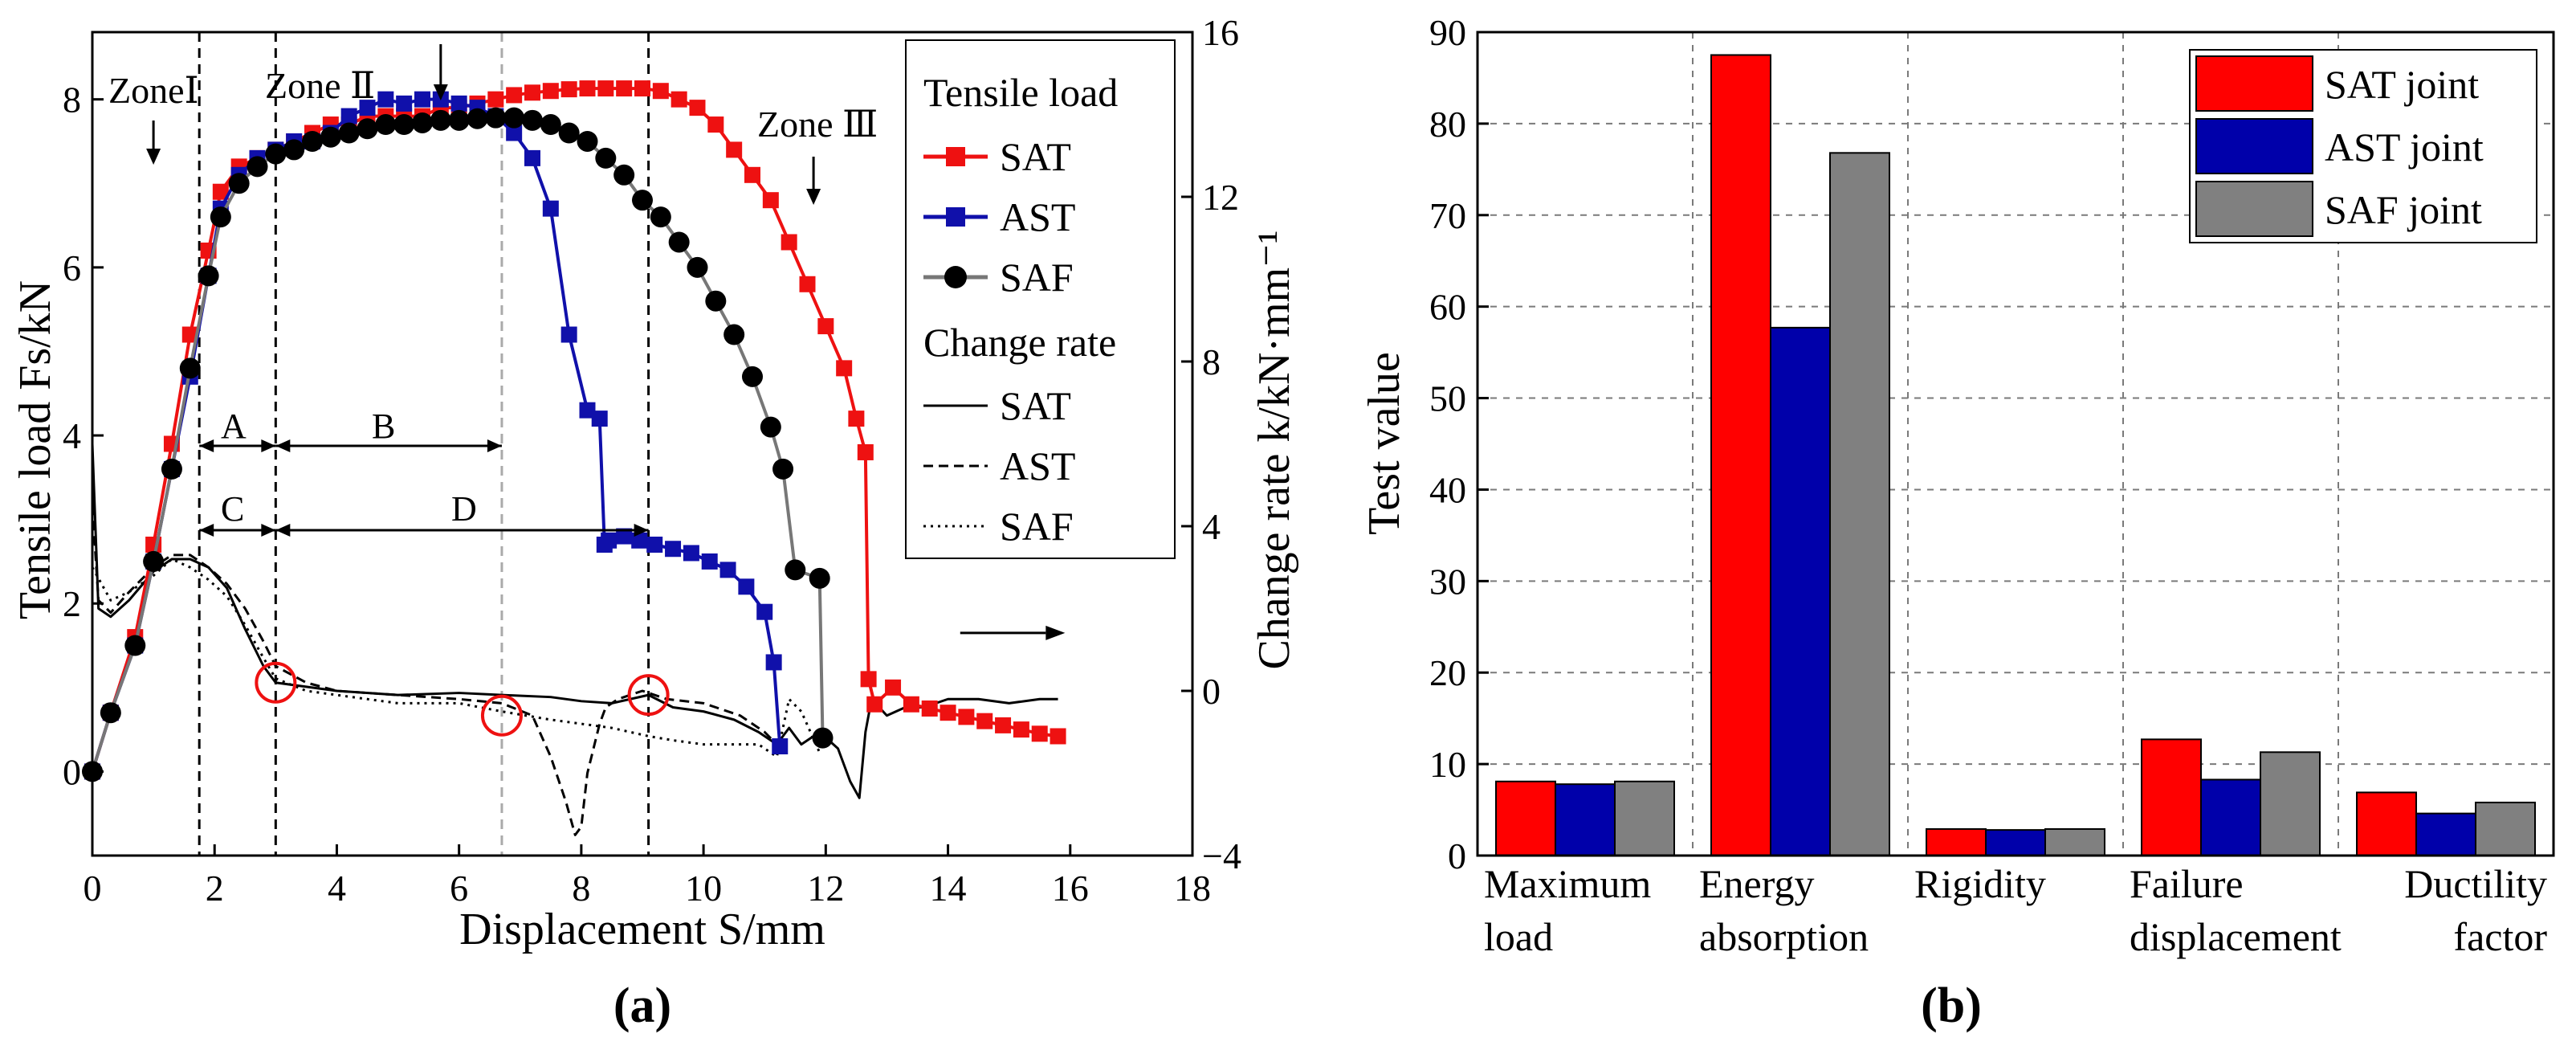 The image size is (2576, 1058). Describe the element at coordinates (1211, 361) in the screenshot. I see `y-right-tick-label-8: 8` at that location.